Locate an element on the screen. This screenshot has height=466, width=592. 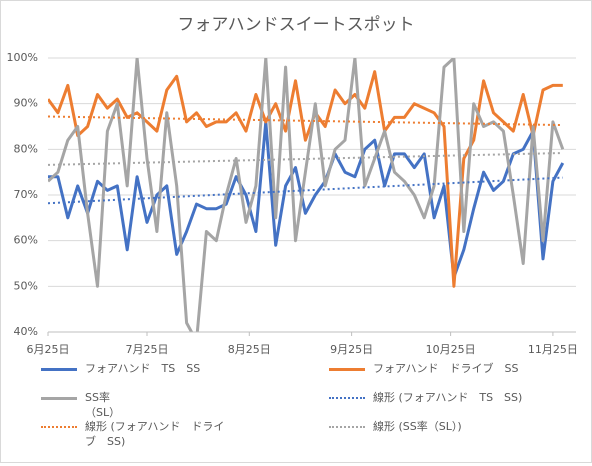
chart-title: フォアハンドスイートスポット is located at coordinates (295, 25).